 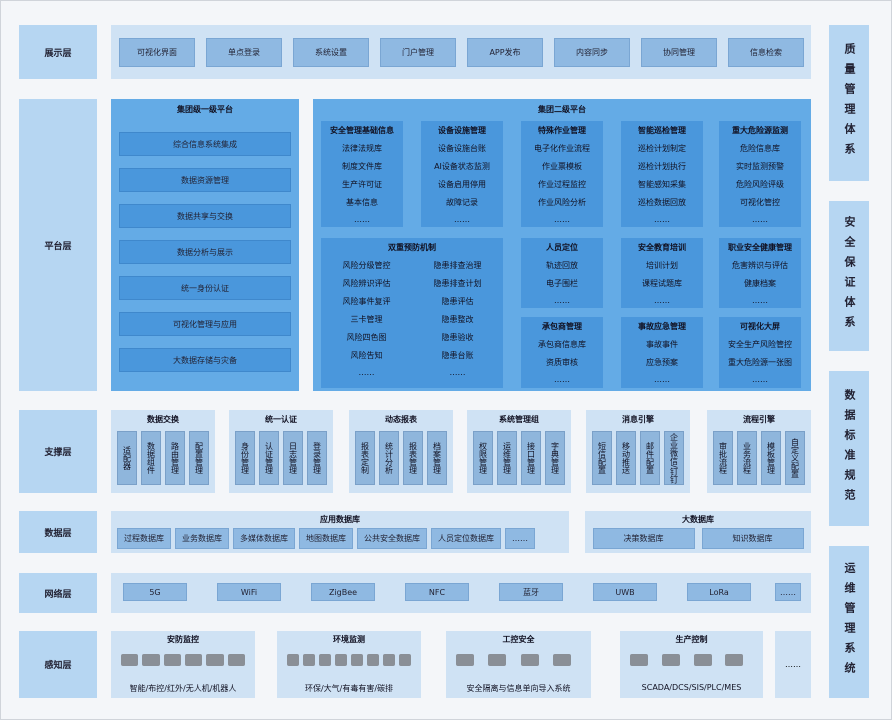 I want to click on module-item: 培训计划, so click(x=662, y=265).